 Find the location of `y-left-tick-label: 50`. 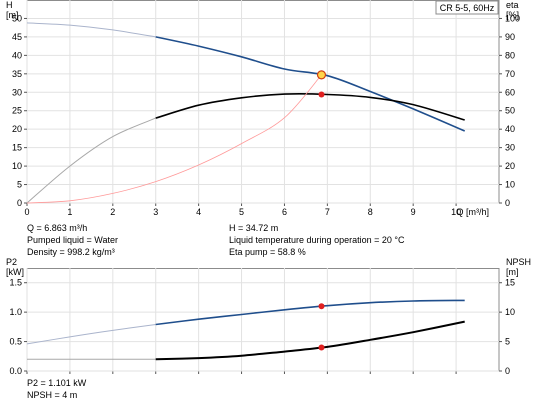

y-left-tick-label: 50 is located at coordinates (17, 18).